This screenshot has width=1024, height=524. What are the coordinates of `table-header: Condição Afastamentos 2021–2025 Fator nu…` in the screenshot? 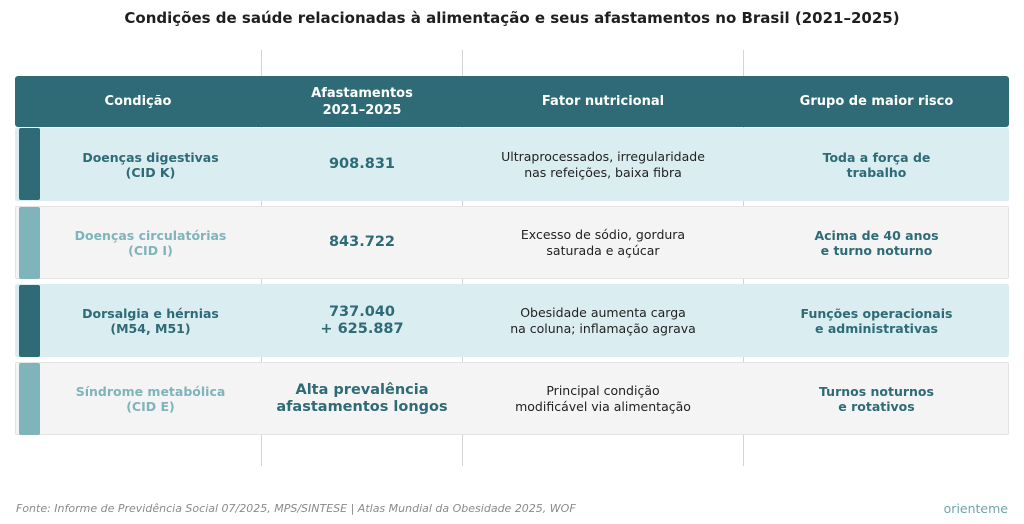 It's located at (512, 101).